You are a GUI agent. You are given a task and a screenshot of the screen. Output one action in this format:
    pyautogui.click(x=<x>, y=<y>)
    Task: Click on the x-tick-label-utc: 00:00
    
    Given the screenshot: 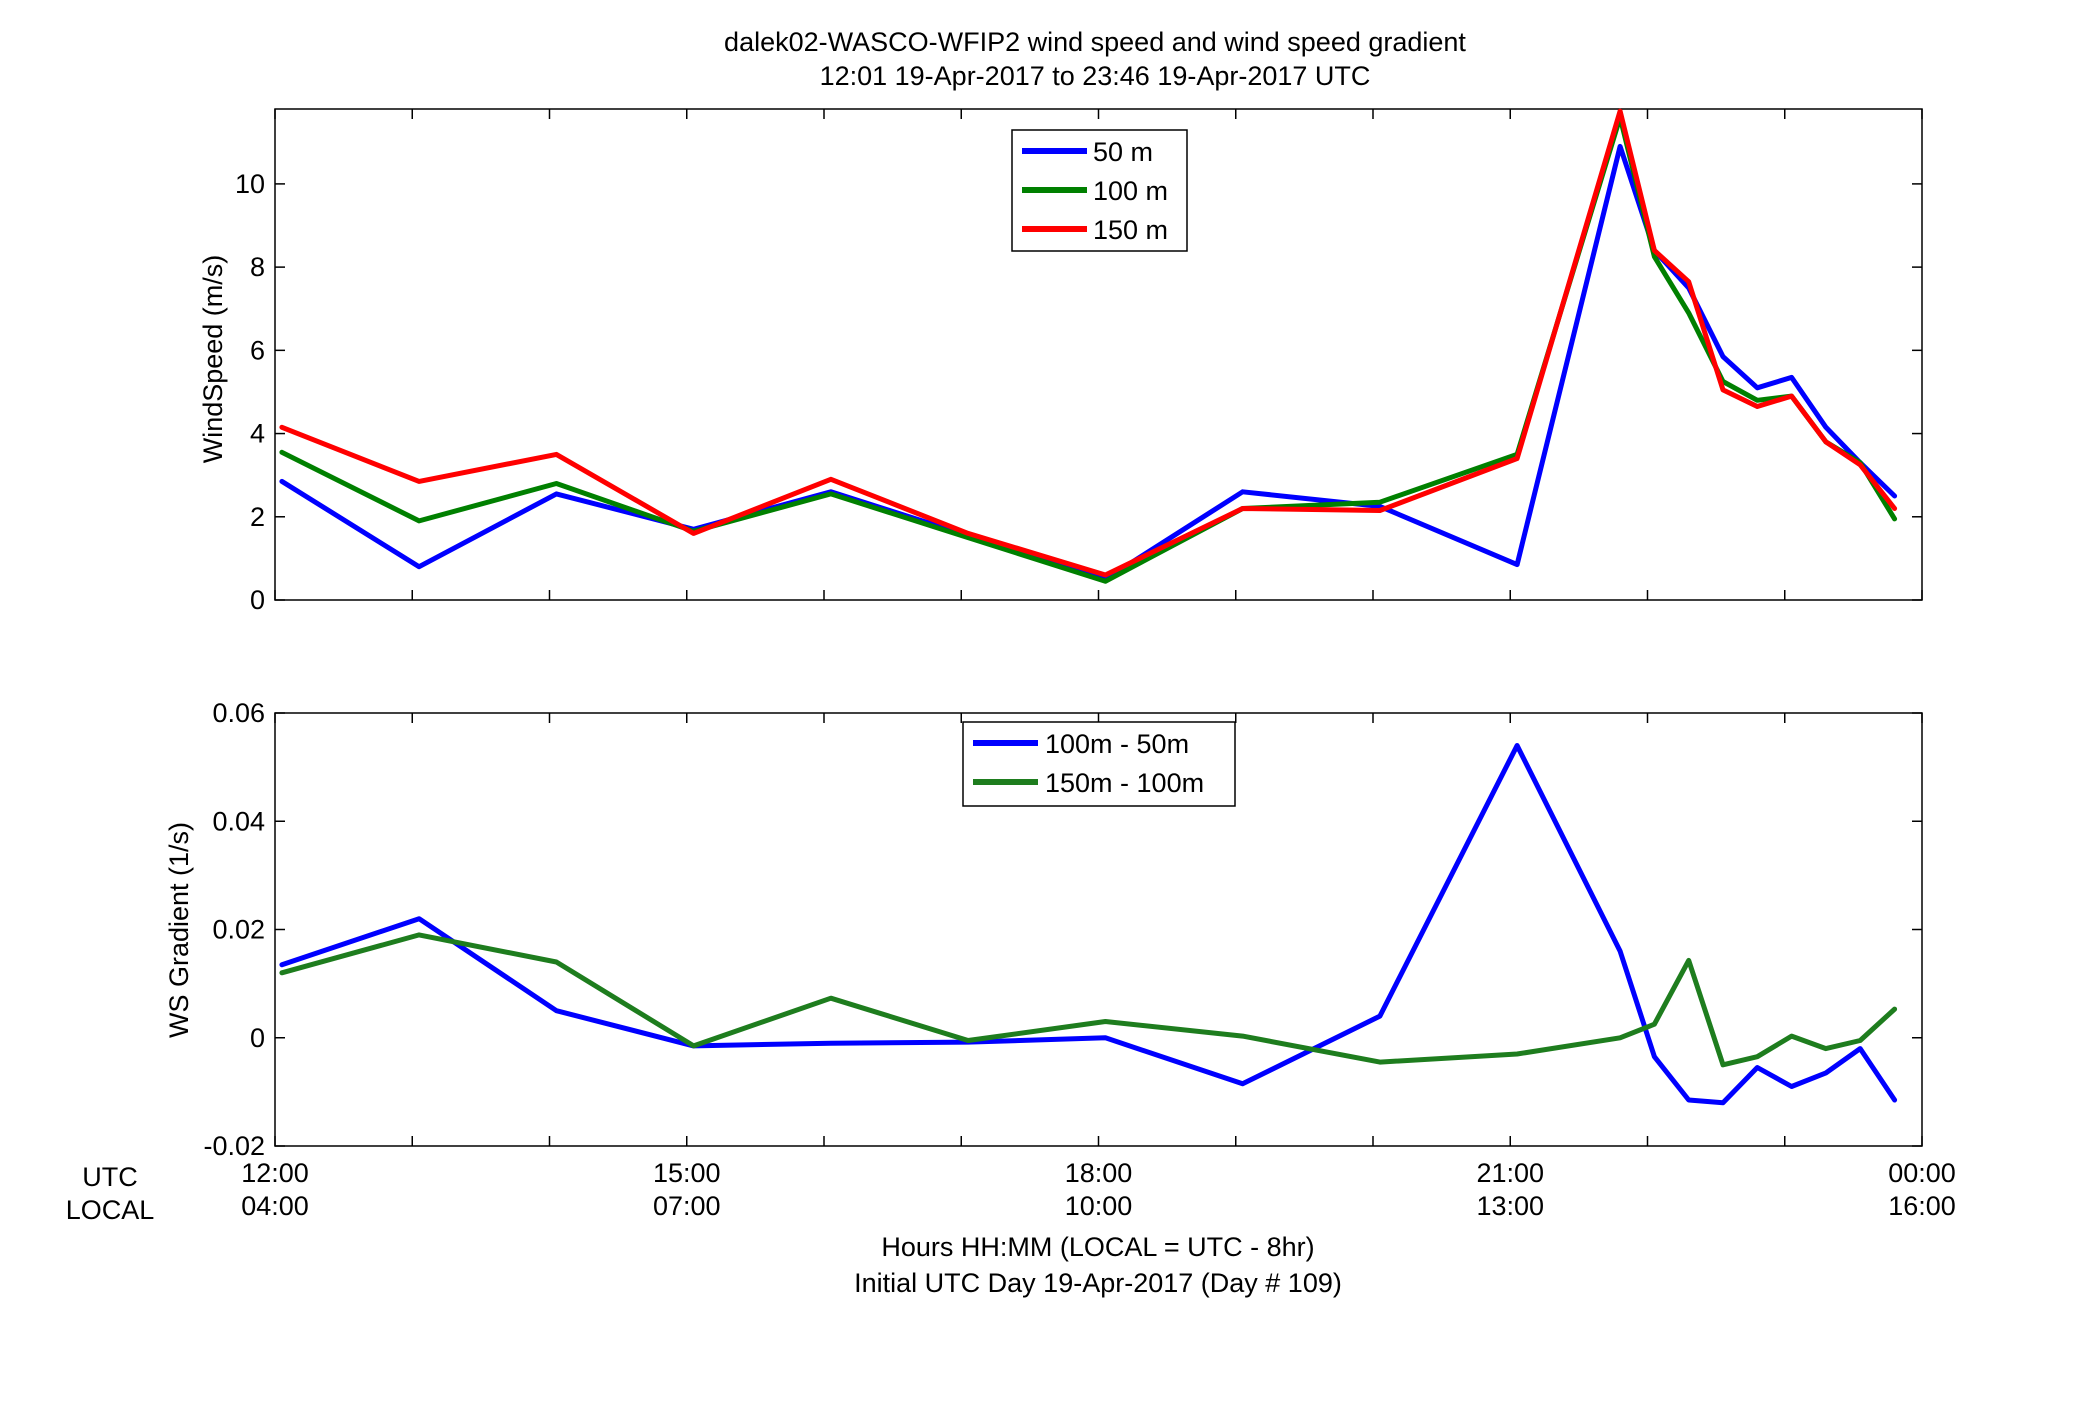 What is the action you would take?
    pyautogui.click(x=1922, y=1173)
    